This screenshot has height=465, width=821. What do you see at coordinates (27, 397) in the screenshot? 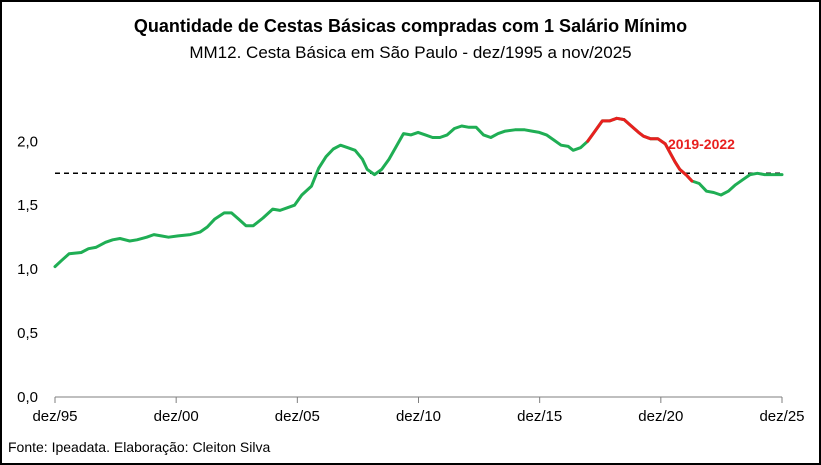
I see `y-tick-label: 0,0` at bounding box center [27, 397].